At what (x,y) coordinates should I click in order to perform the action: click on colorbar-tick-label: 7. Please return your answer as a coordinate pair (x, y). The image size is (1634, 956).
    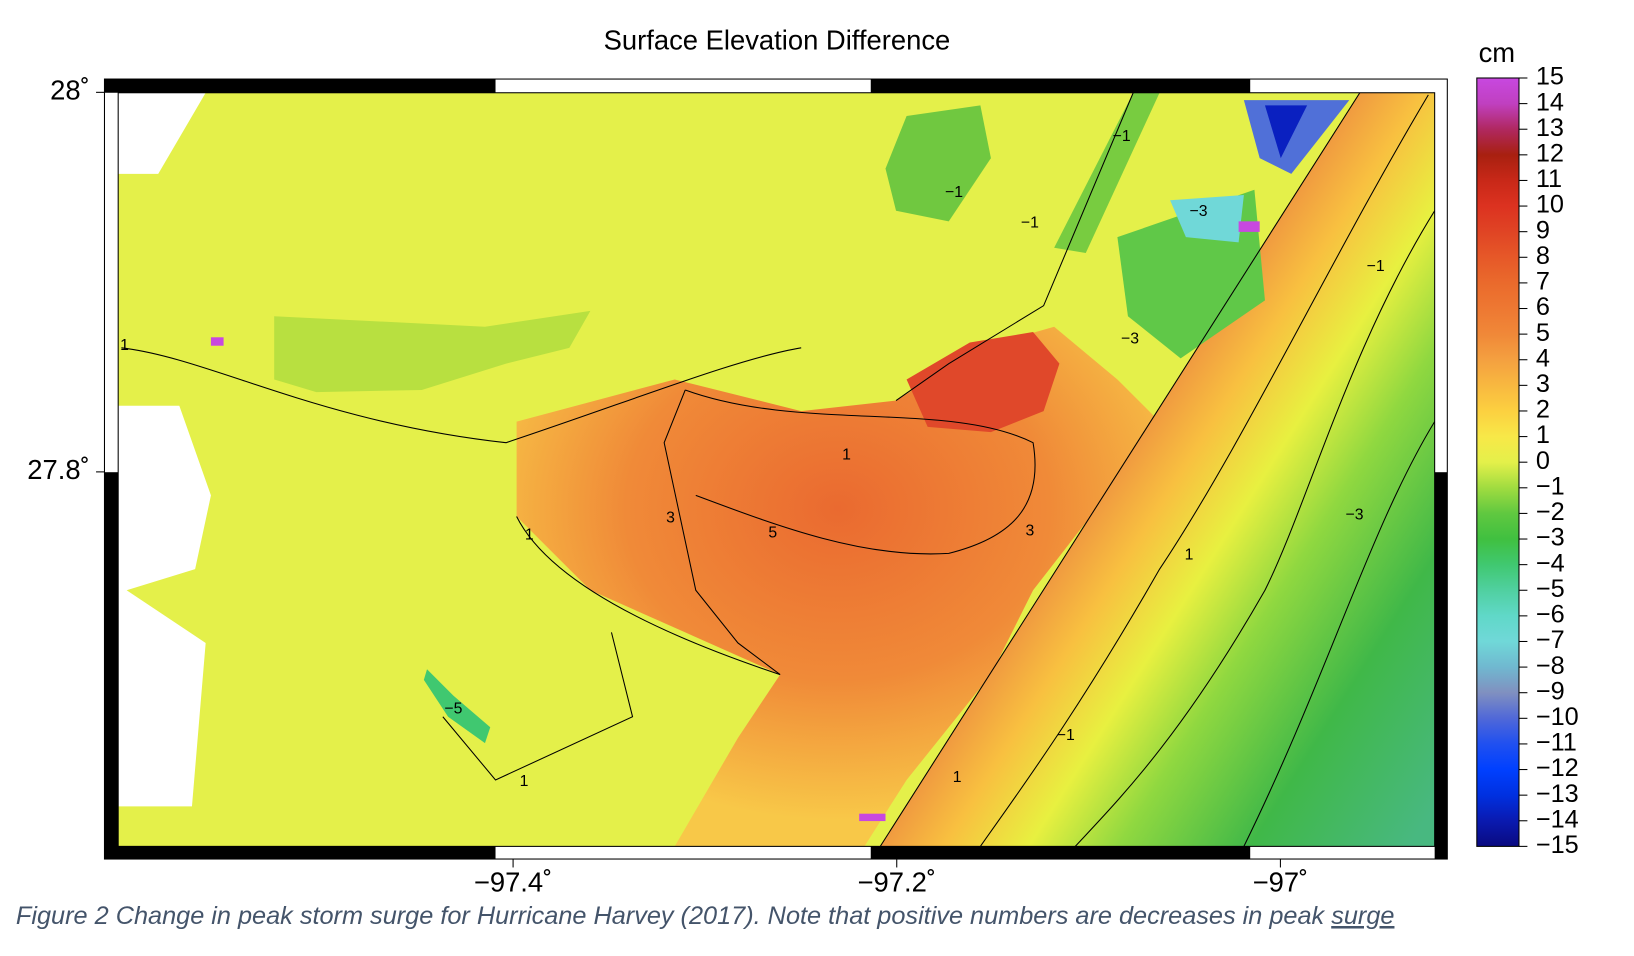
    Looking at the image, I should click on (1543, 282).